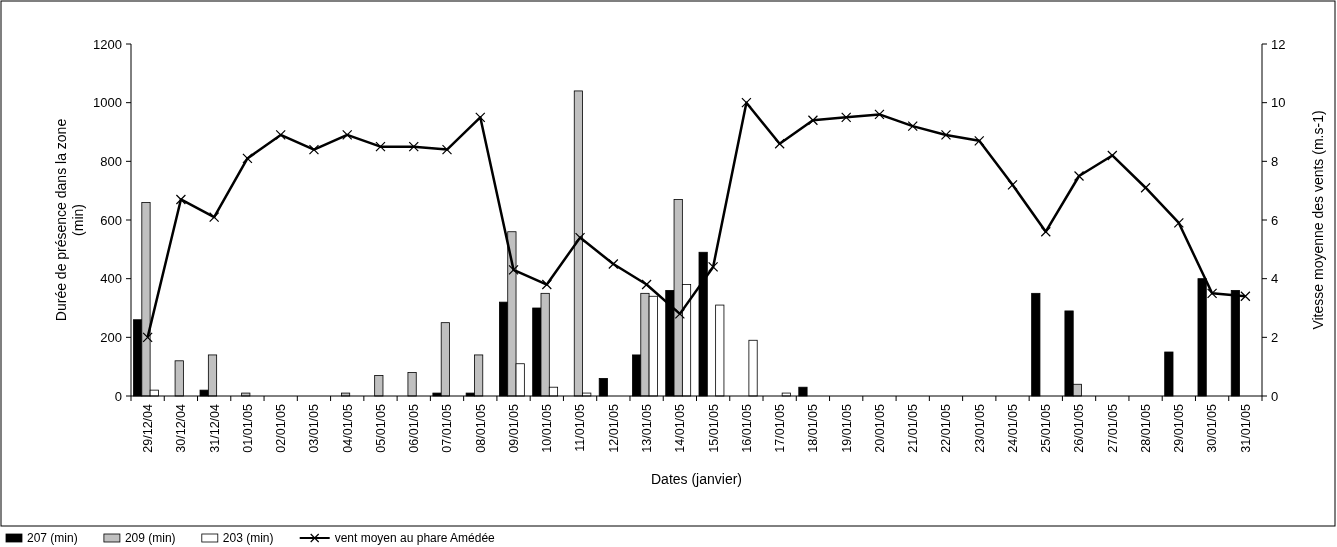 The width and height of the screenshot is (1337, 547). I want to click on x-tick-label: 15/01/05, so click(713, 428).